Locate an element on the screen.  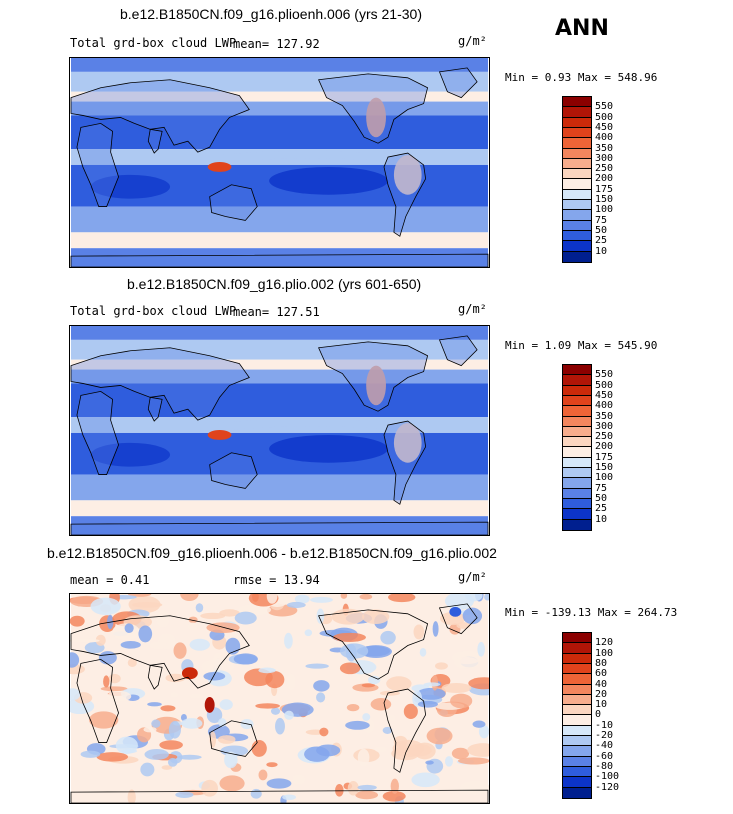
colorbar-1-label: 10 is located at coordinates (601, 251).